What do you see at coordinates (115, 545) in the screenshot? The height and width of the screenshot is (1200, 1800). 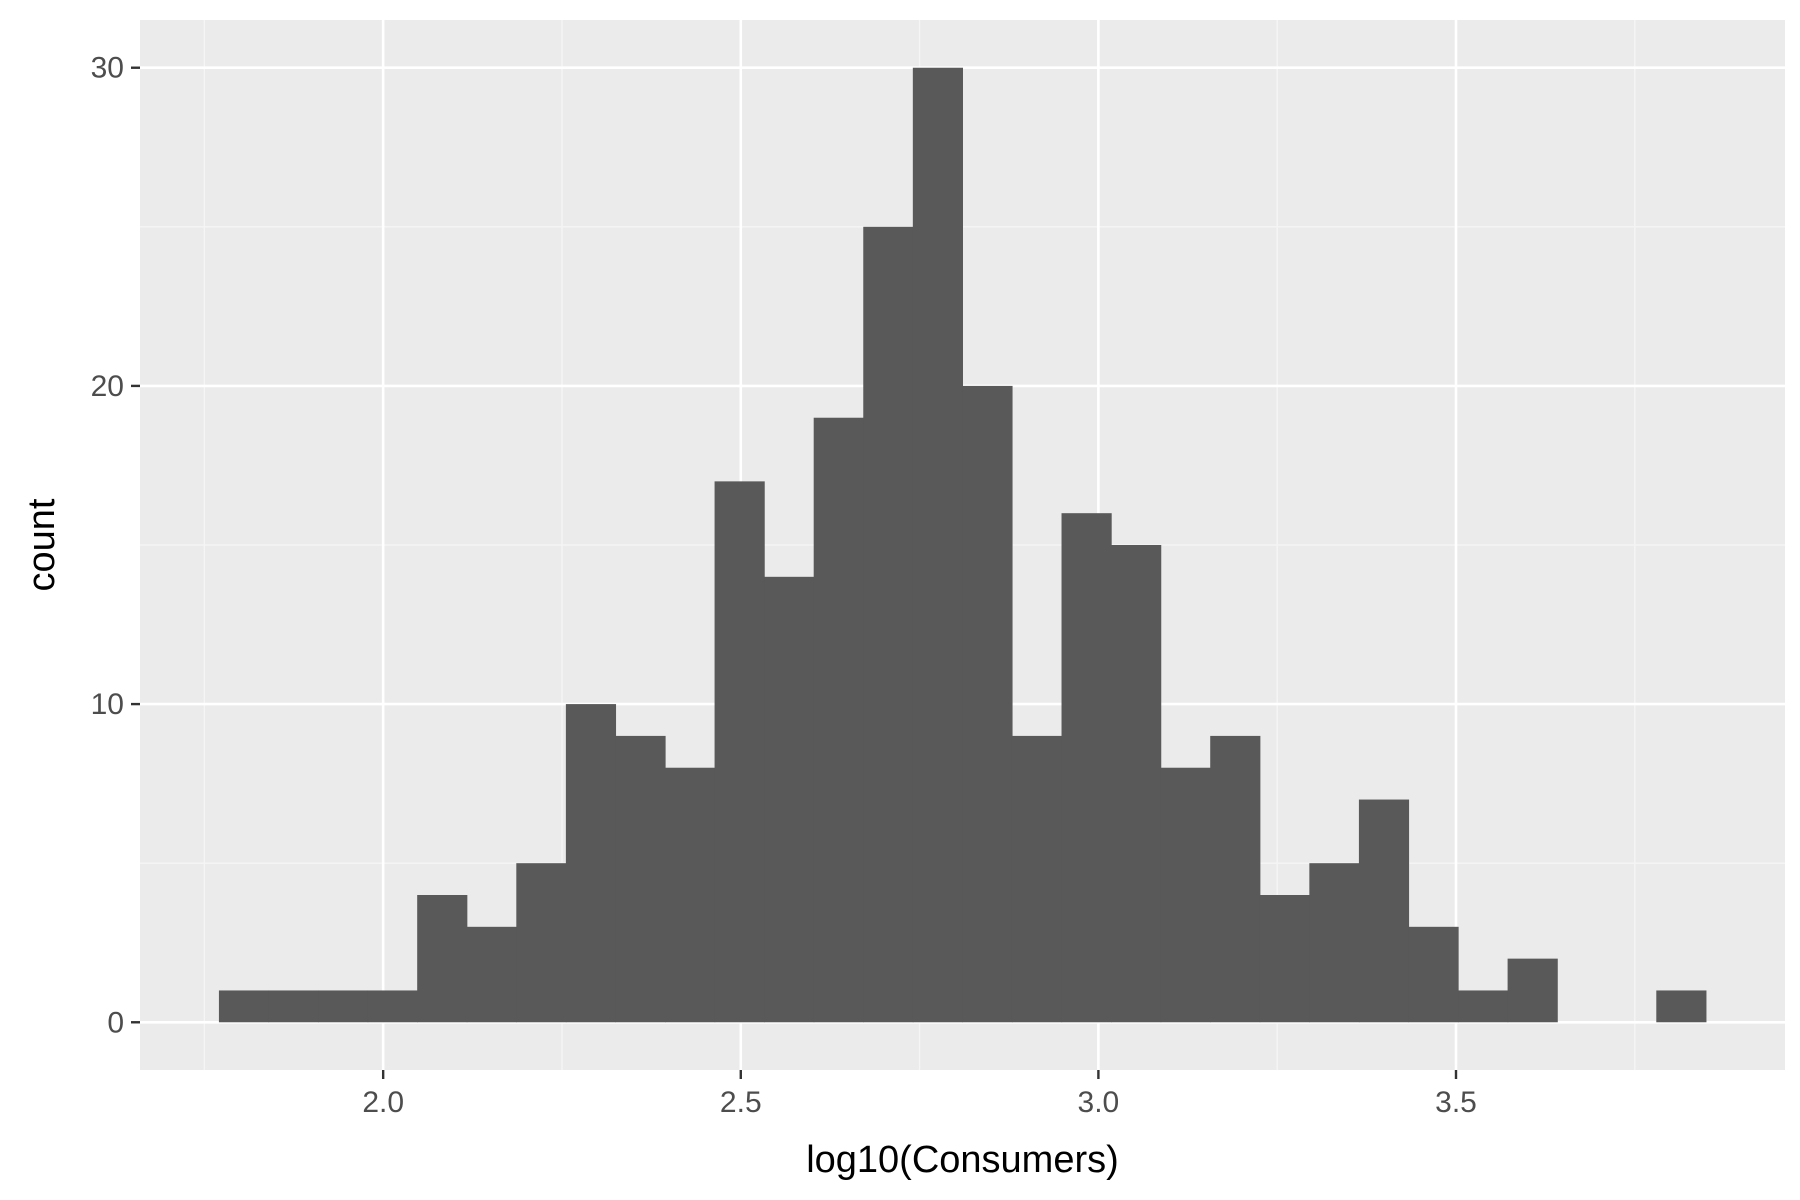 I see `y-axis: 0 10 20 30` at bounding box center [115, 545].